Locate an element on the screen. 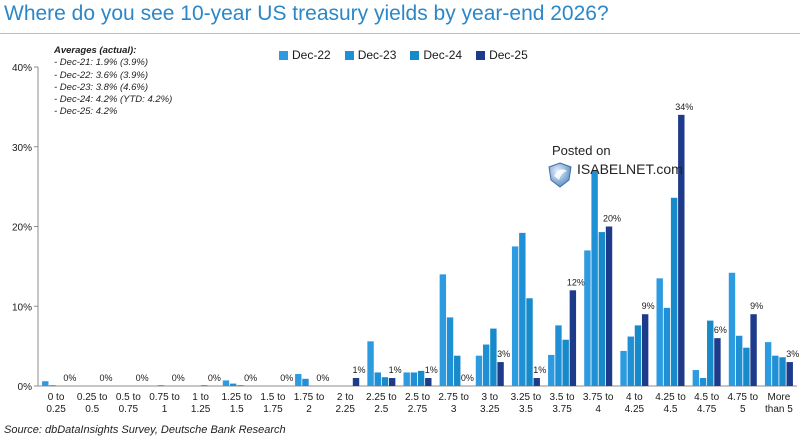 This screenshot has height=441, width=800. x-tick-label: 1.5 is located at coordinates (237, 409).